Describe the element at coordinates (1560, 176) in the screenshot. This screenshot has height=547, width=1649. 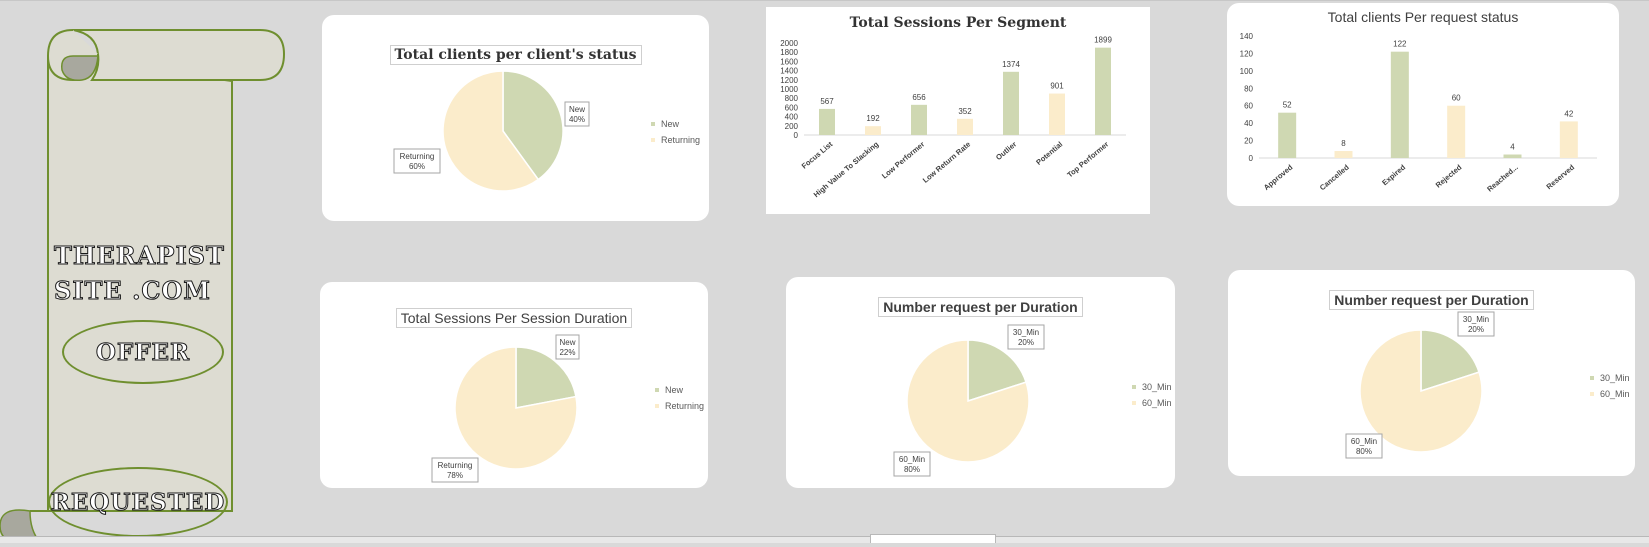
I see `x-tick-label: Reserved` at that location.